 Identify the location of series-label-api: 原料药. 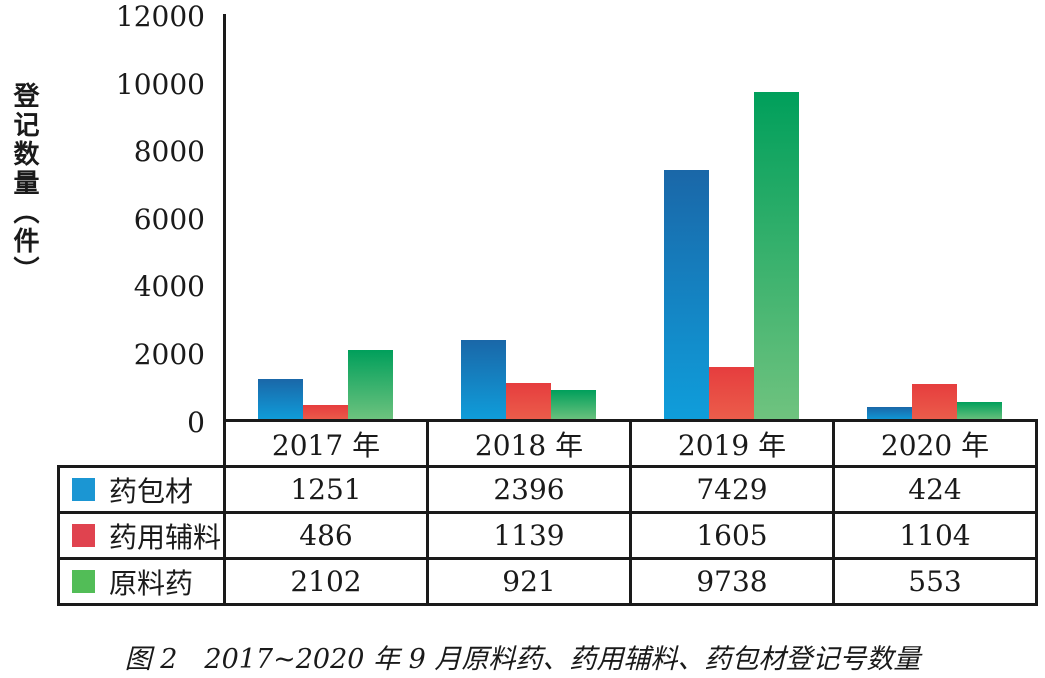
(151, 583).